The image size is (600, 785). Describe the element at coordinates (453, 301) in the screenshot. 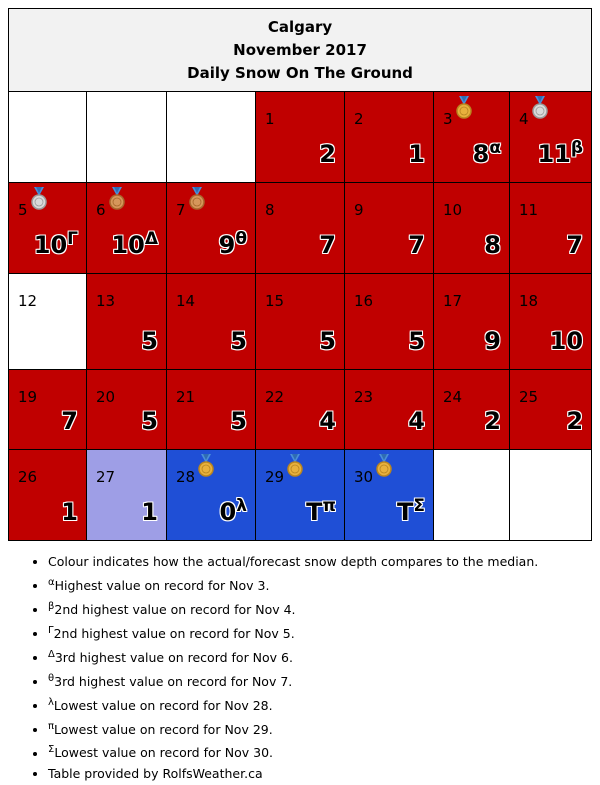

I see `day-number: 17` at that location.